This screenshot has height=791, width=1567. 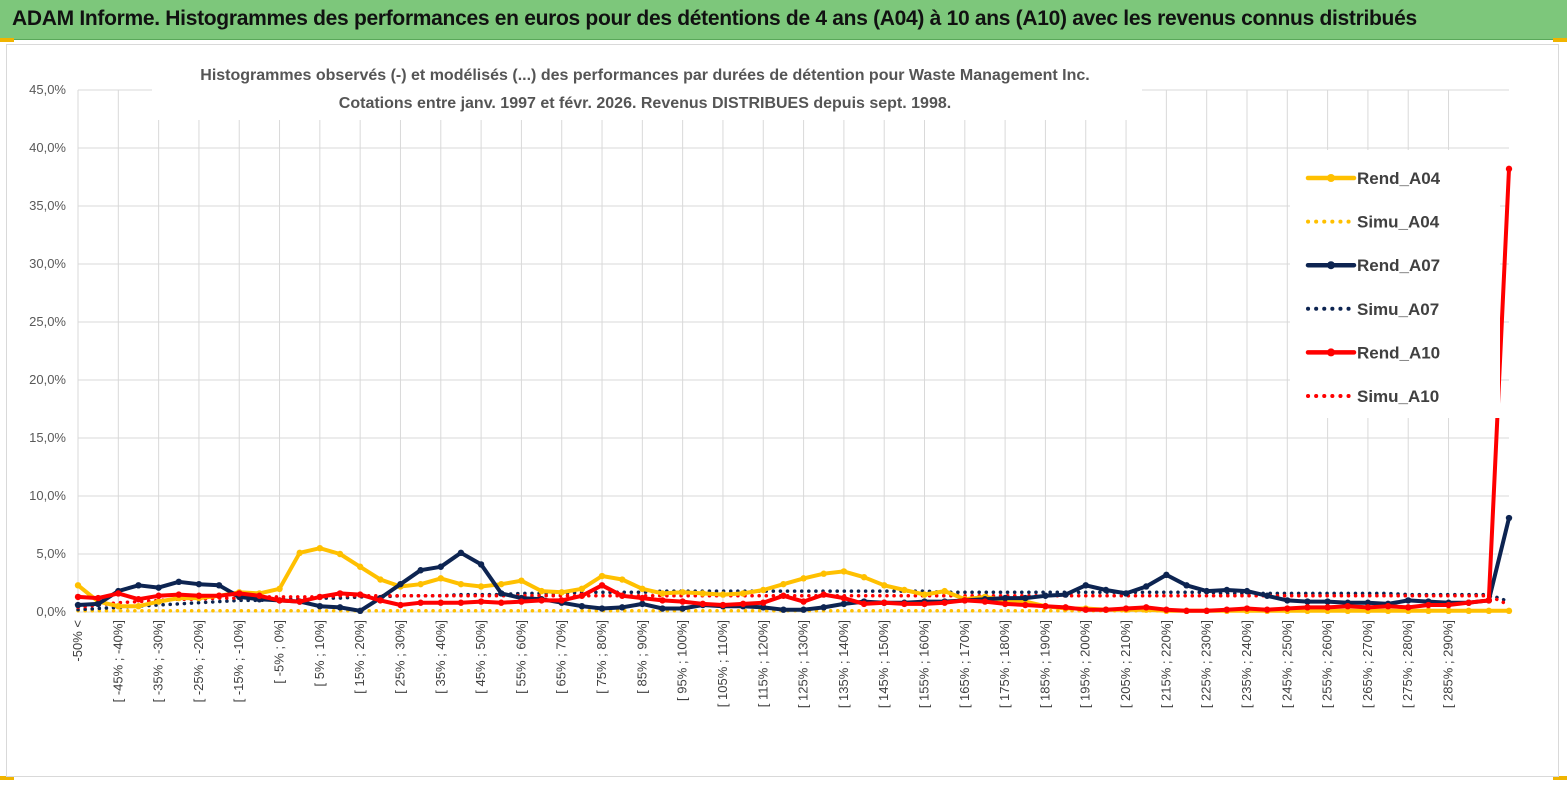 I want to click on x-tick-label: [ 225% ; 230%], so click(x=1206, y=664).